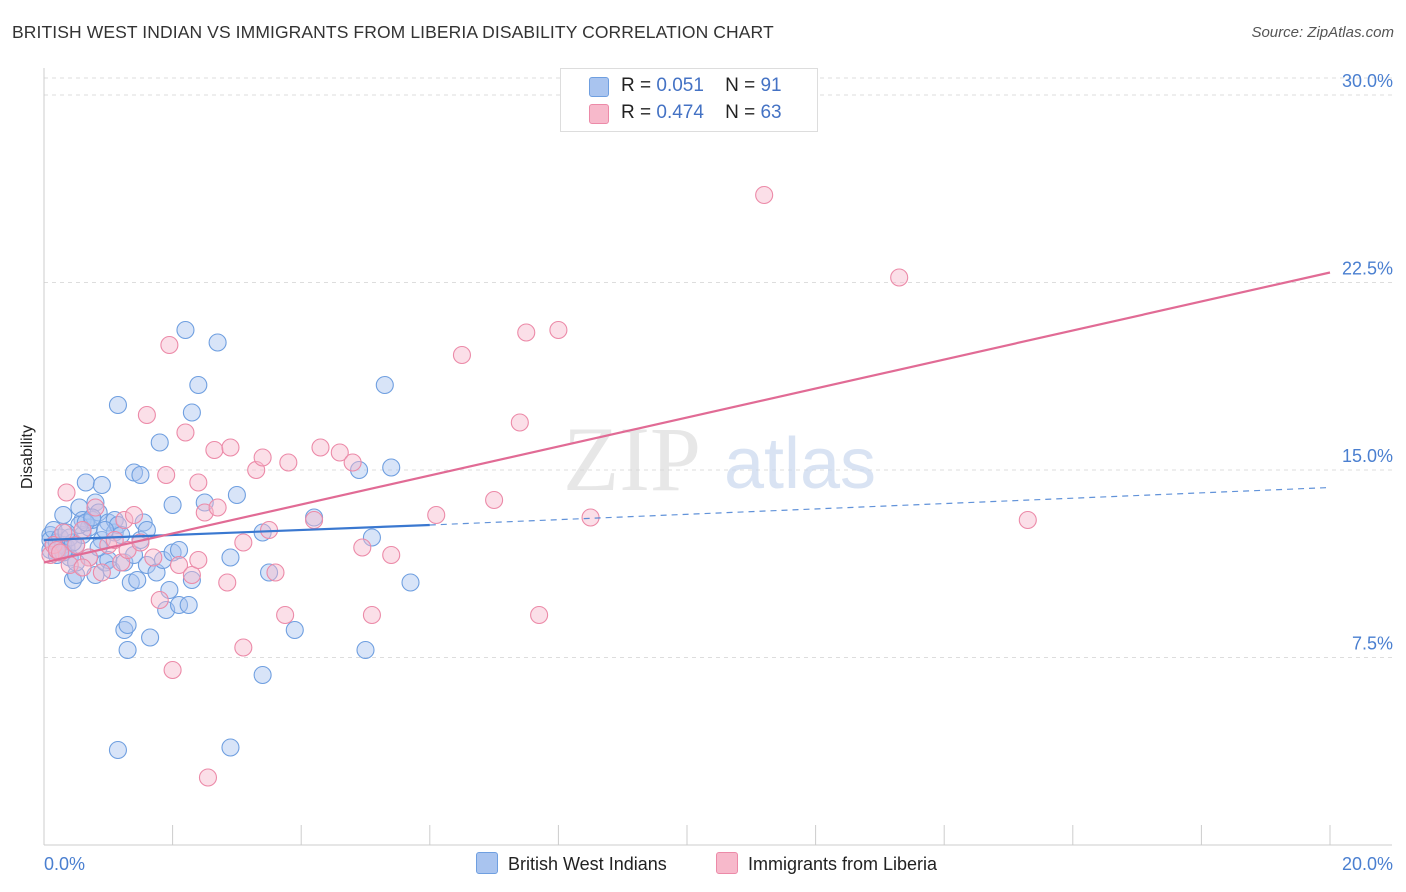 Image resolution: width=1406 pixels, height=892 pixels. What do you see at coordinates (587, 864) in the screenshot?
I see `bottom-legend-label: British West Indians` at bounding box center [587, 864].